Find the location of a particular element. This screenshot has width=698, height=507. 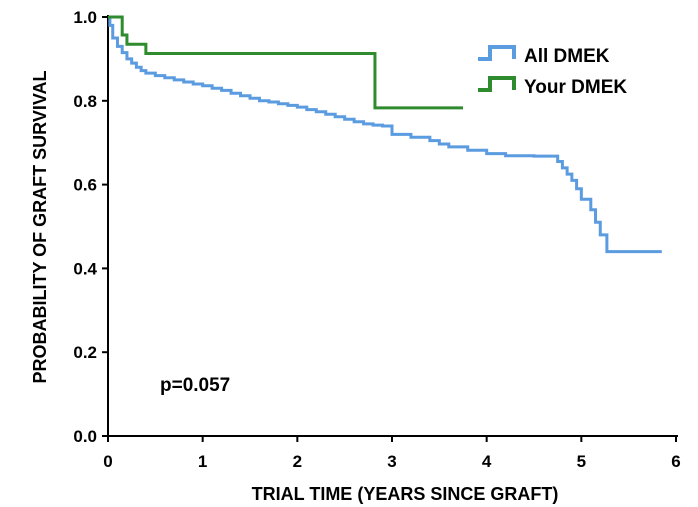

x-tick-label: 6 is located at coordinates (675, 461).